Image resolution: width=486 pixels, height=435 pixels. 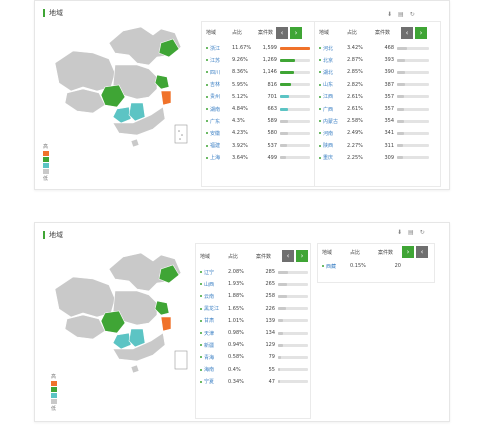 I want to click on region-name: 江西, so click(x=333, y=96).